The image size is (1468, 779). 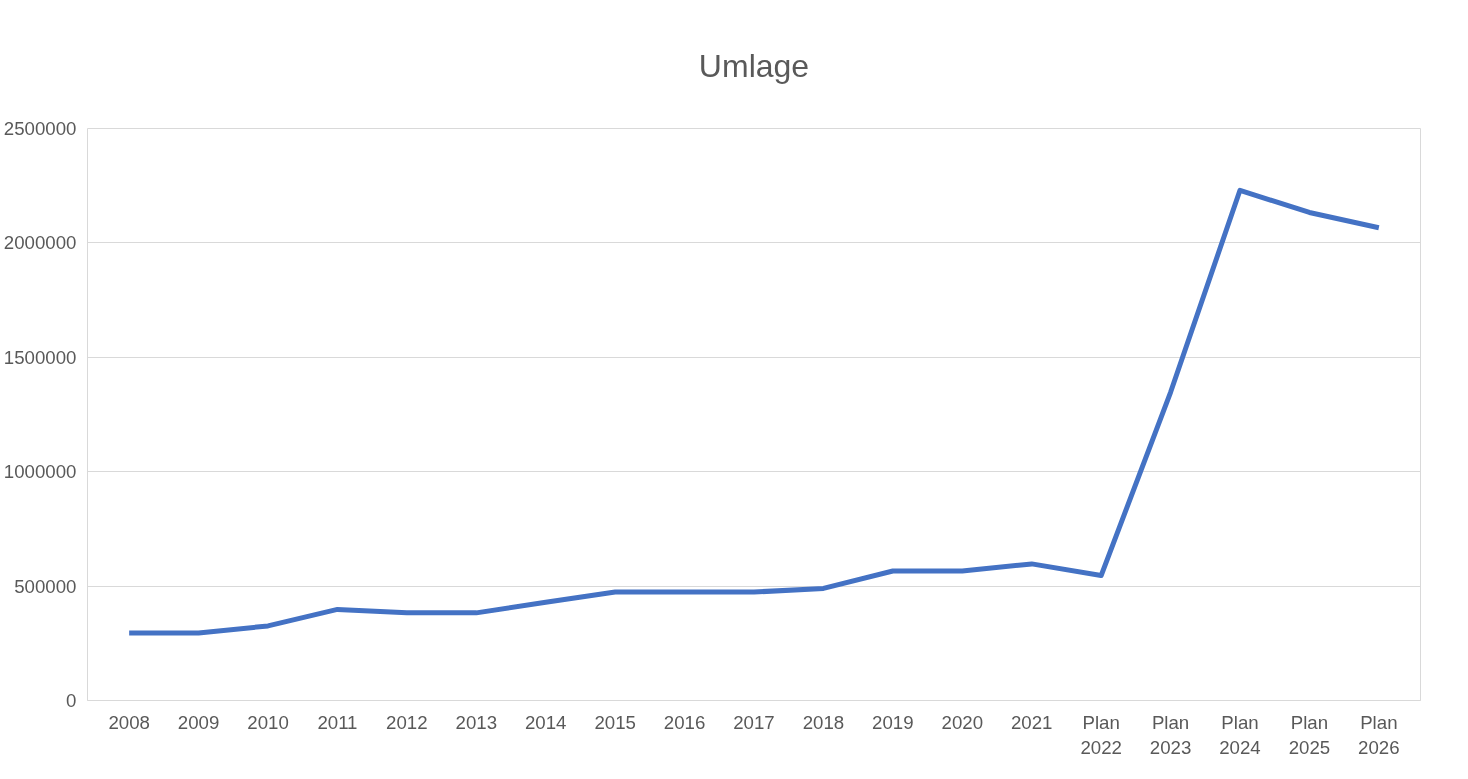 I want to click on y-tick-label: 2000000, so click(x=40, y=243).